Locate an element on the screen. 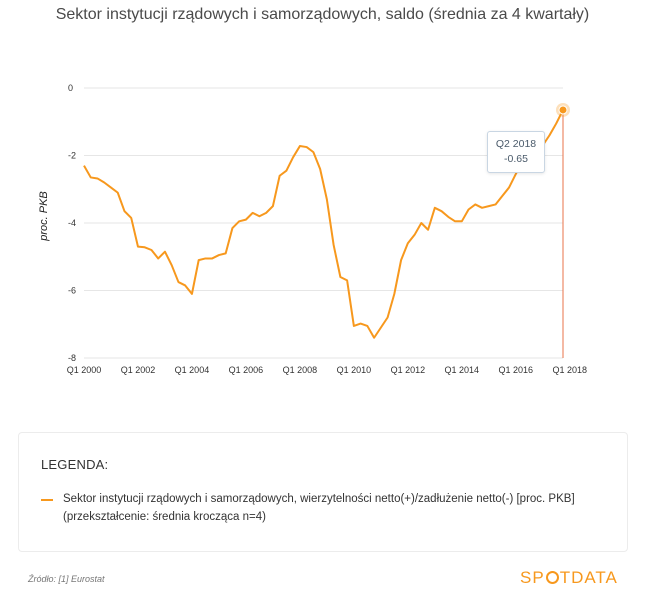  y-tick-label: -2 is located at coordinates (72, 156).